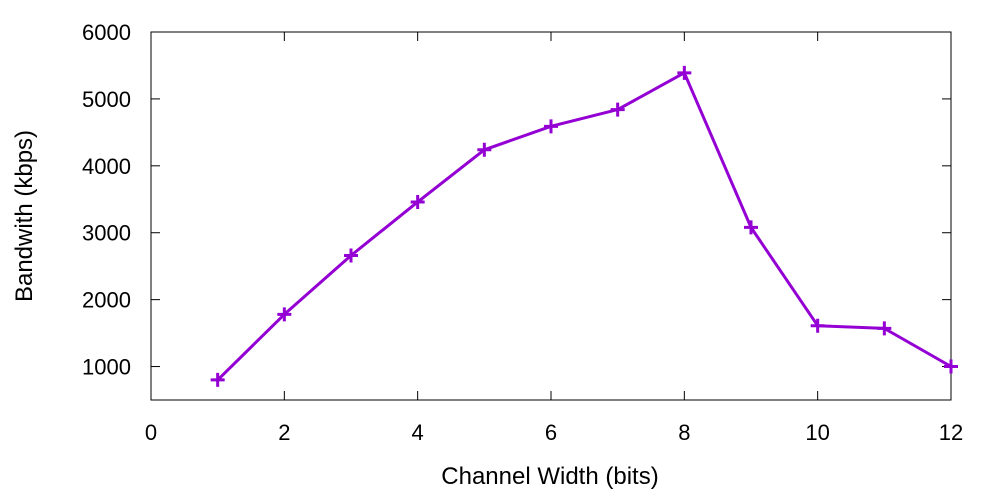 This screenshot has width=1000, height=500. What do you see at coordinates (951, 432) in the screenshot?
I see `x-tick-label: 12` at bounding box center [951, 432].